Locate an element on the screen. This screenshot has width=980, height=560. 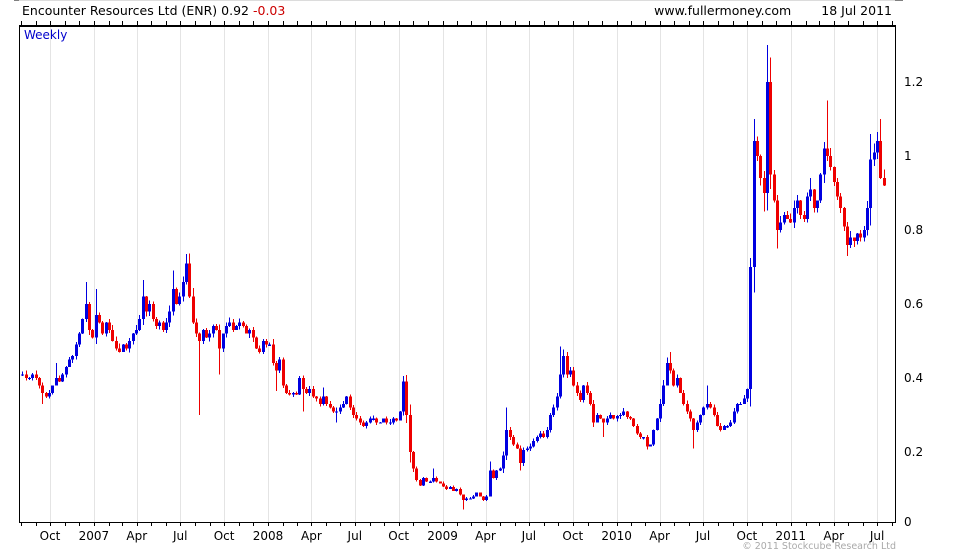
x-tick-label: Apr is located at coordinates (659, 536).